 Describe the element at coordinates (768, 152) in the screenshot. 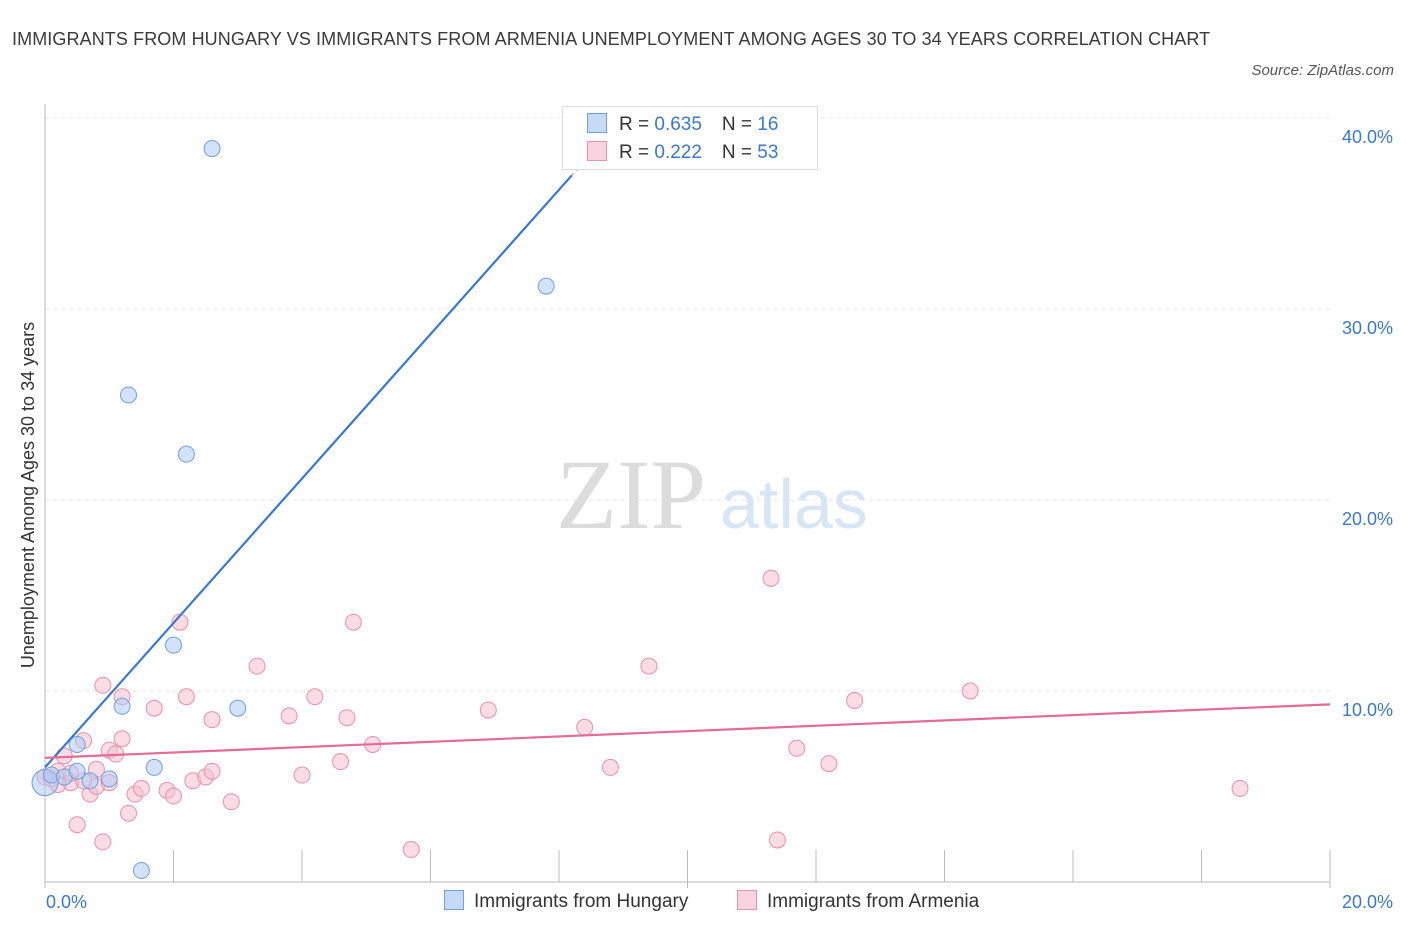

I see `armenia-n-value: 53` at that location.